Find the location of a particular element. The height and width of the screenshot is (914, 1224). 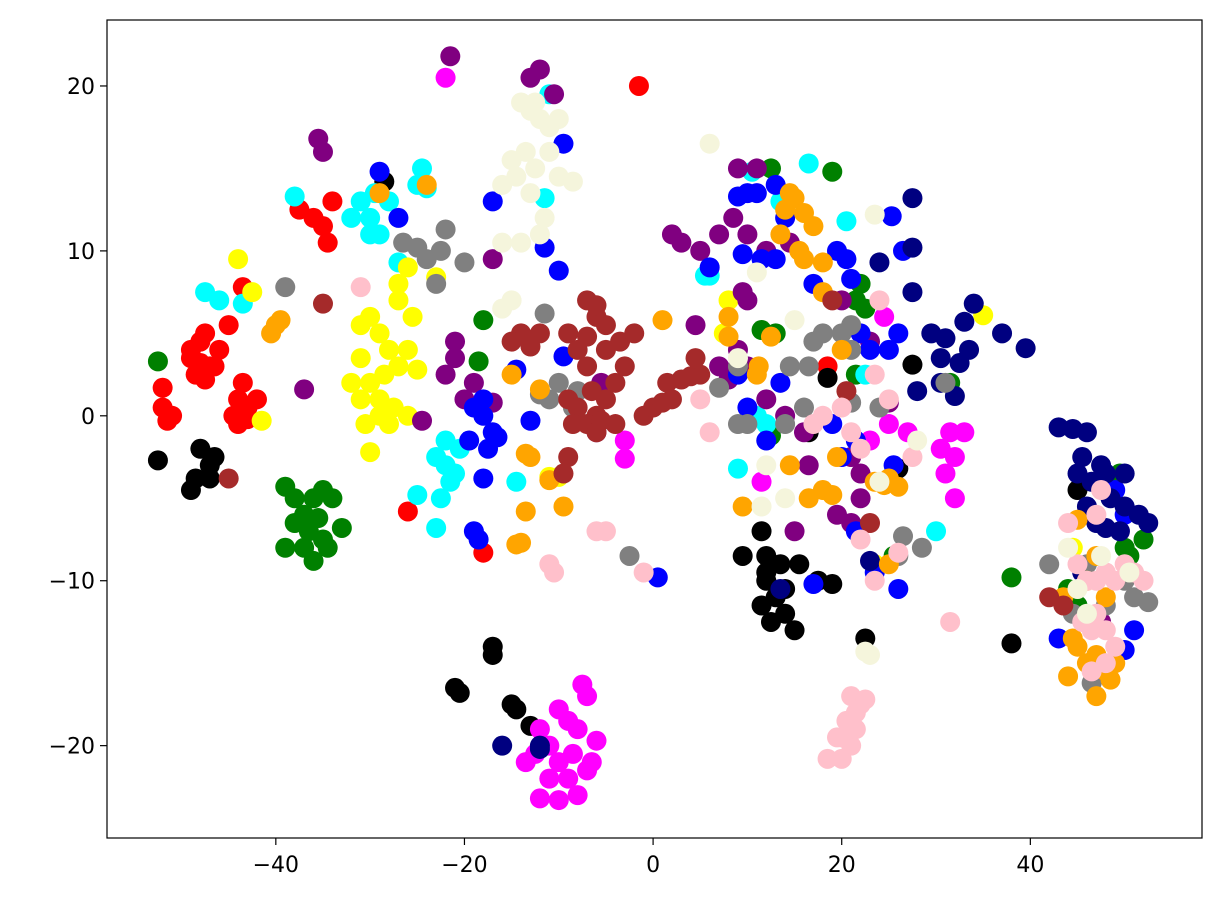

y-tick-label: 10 is located at coordinates (81, 252).